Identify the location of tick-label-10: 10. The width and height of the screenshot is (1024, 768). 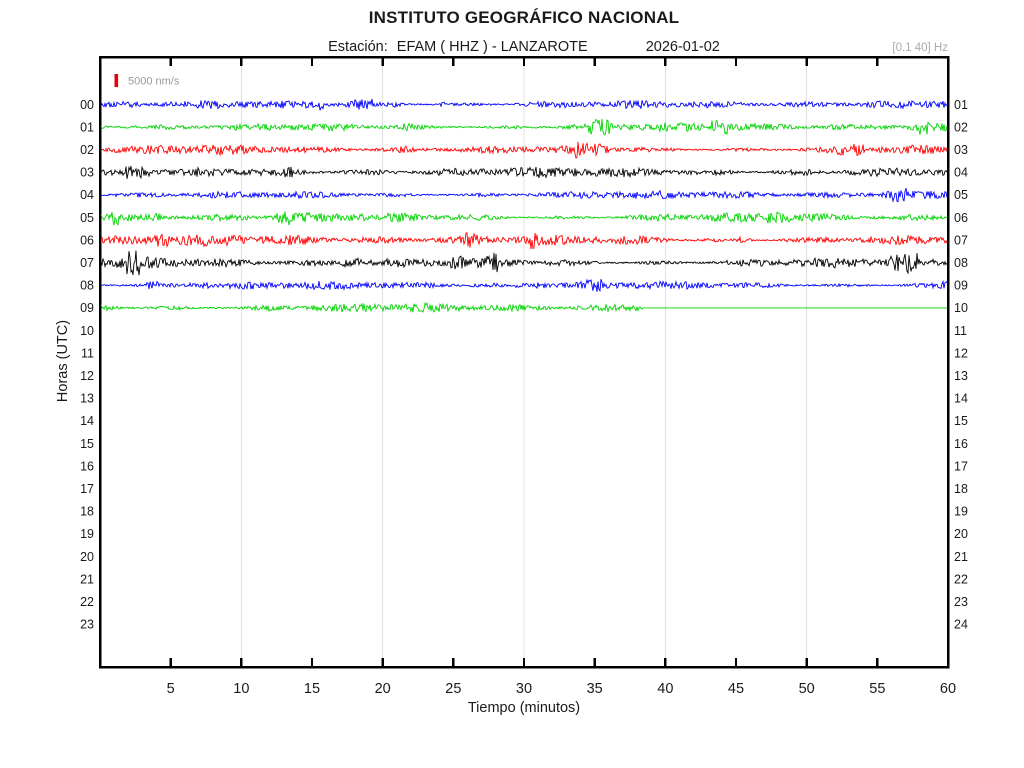
(241, 689).